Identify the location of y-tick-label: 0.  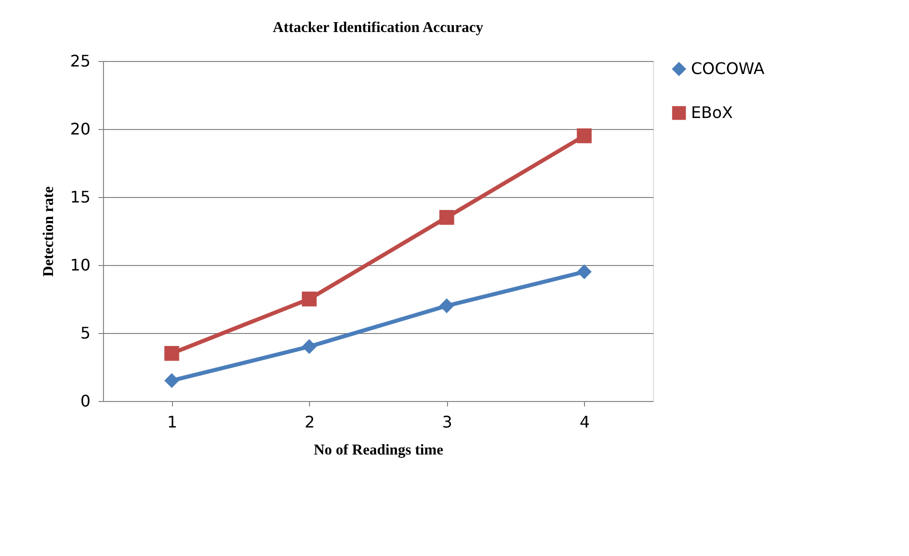
(85, 401).